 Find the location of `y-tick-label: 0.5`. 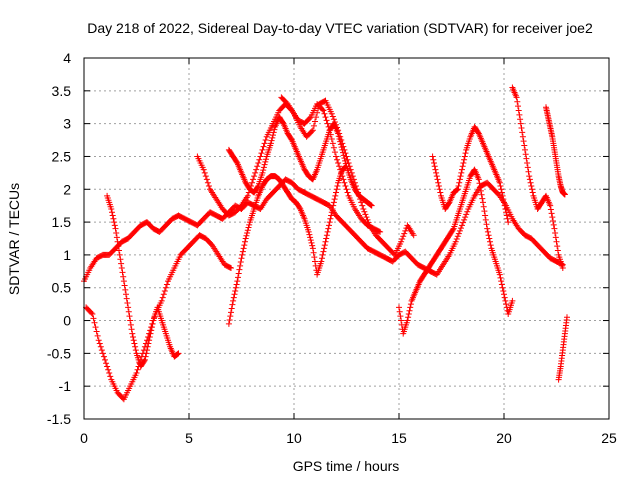

y-tick-label: 0.5 is located at coordinates (62, 288).